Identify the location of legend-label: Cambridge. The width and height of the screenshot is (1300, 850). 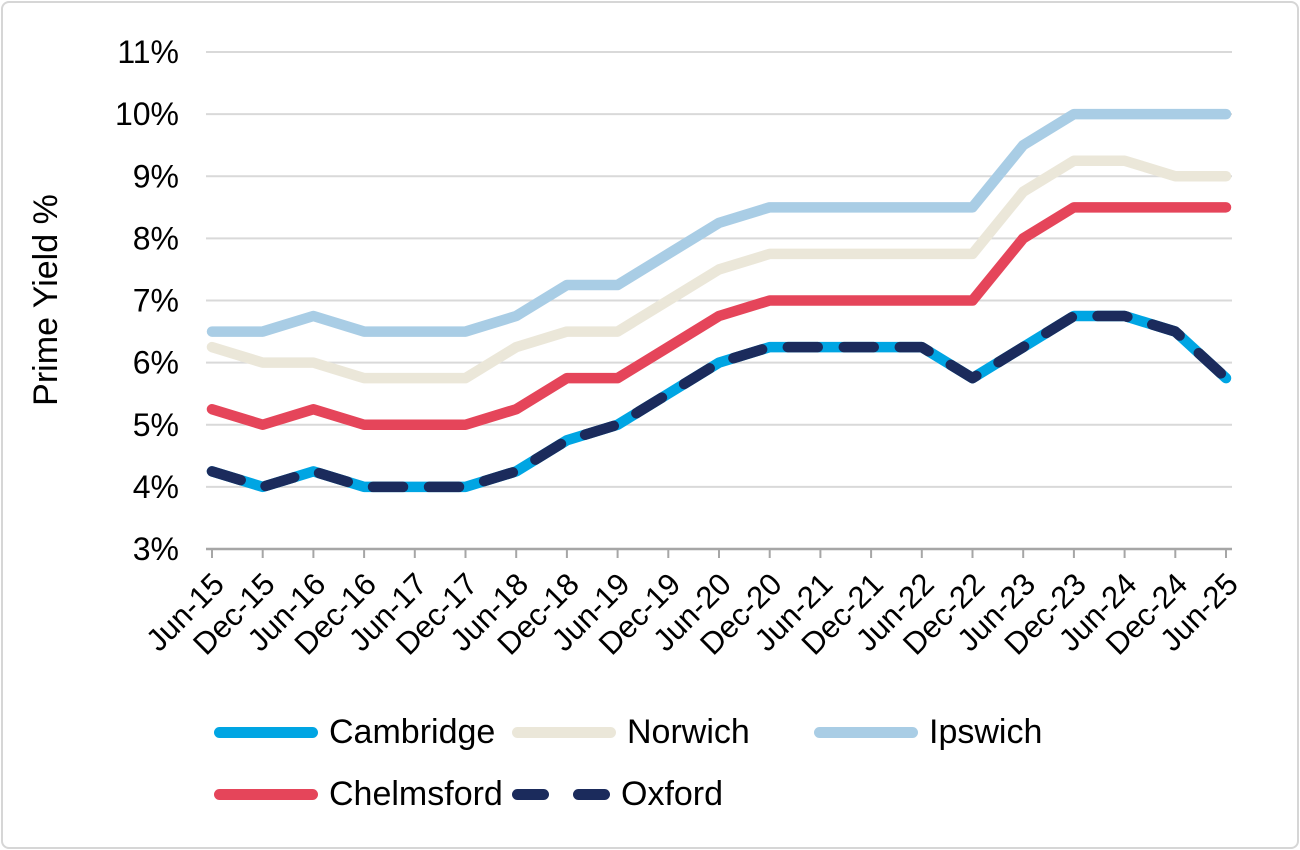
(412, 732).